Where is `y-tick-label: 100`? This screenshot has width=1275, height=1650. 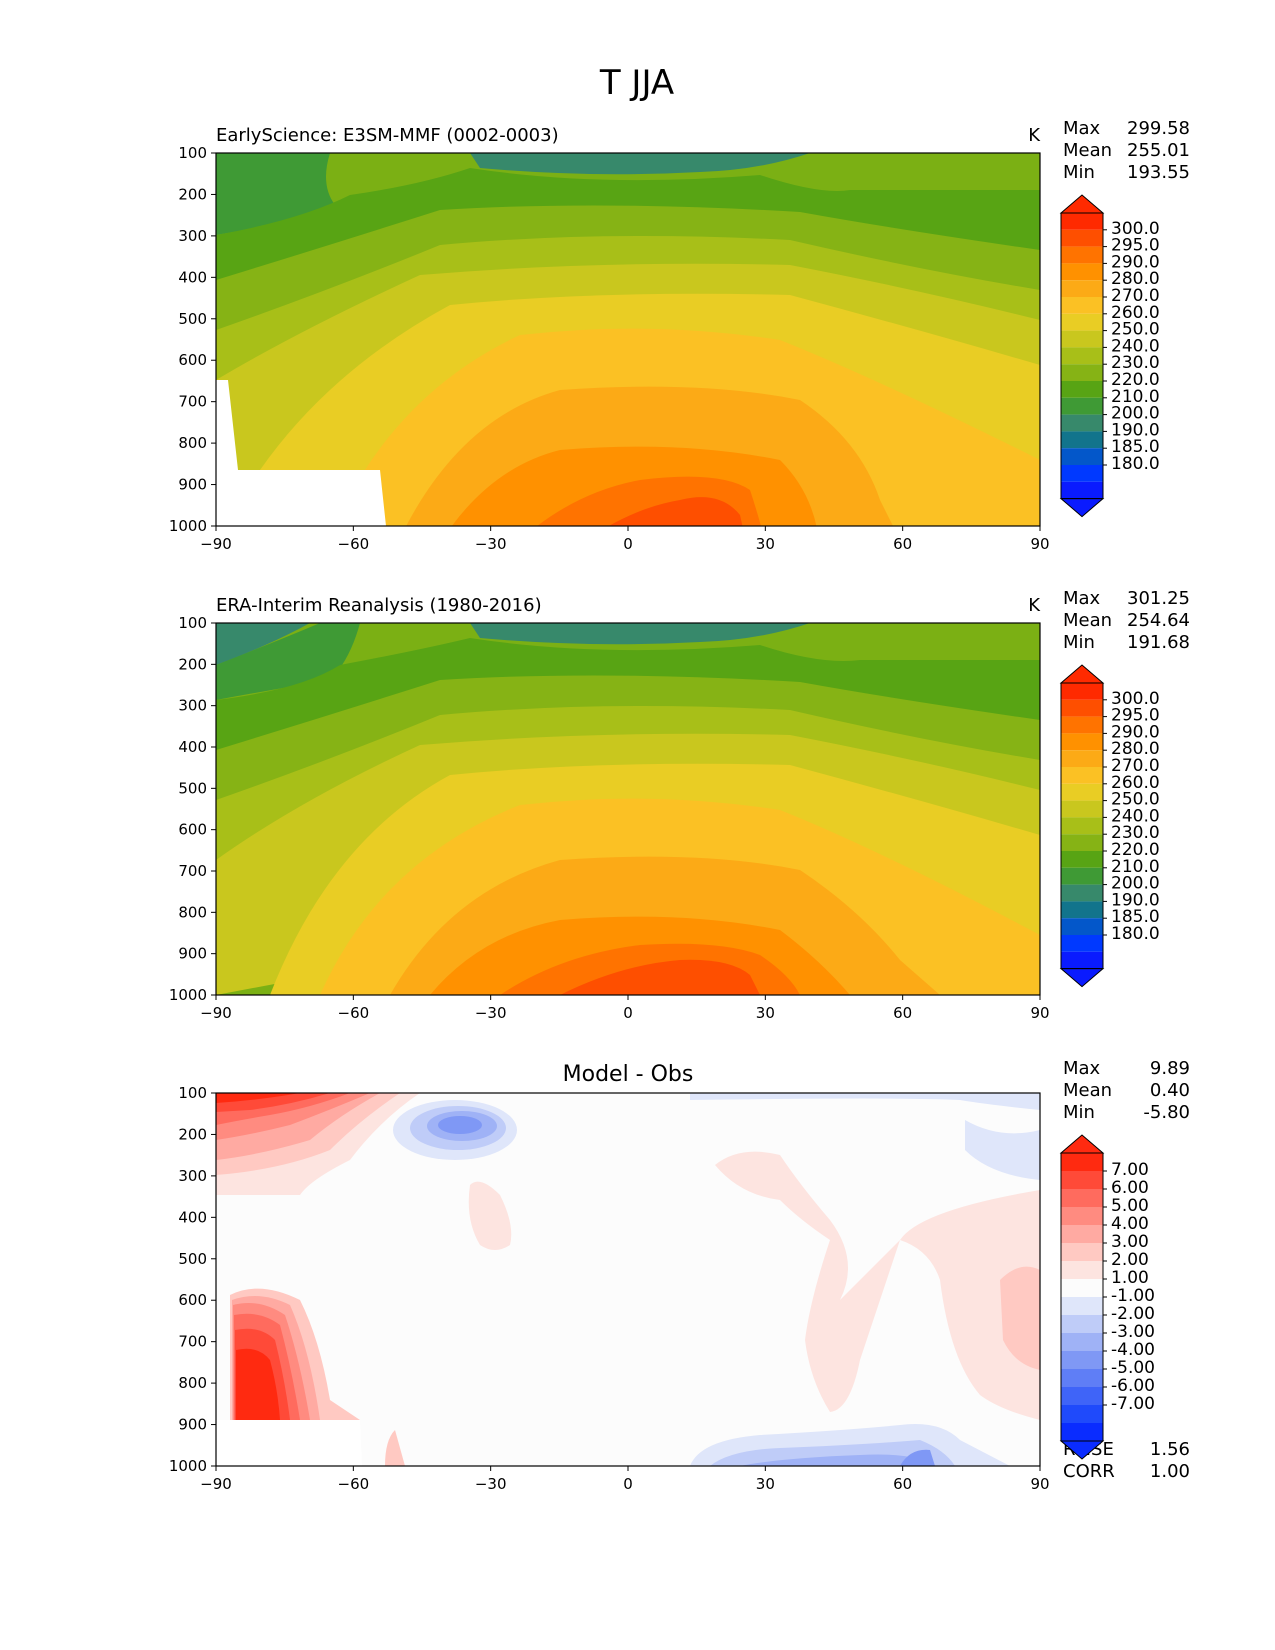
y-tick-label: 100 is located at coordinates (192, 623).